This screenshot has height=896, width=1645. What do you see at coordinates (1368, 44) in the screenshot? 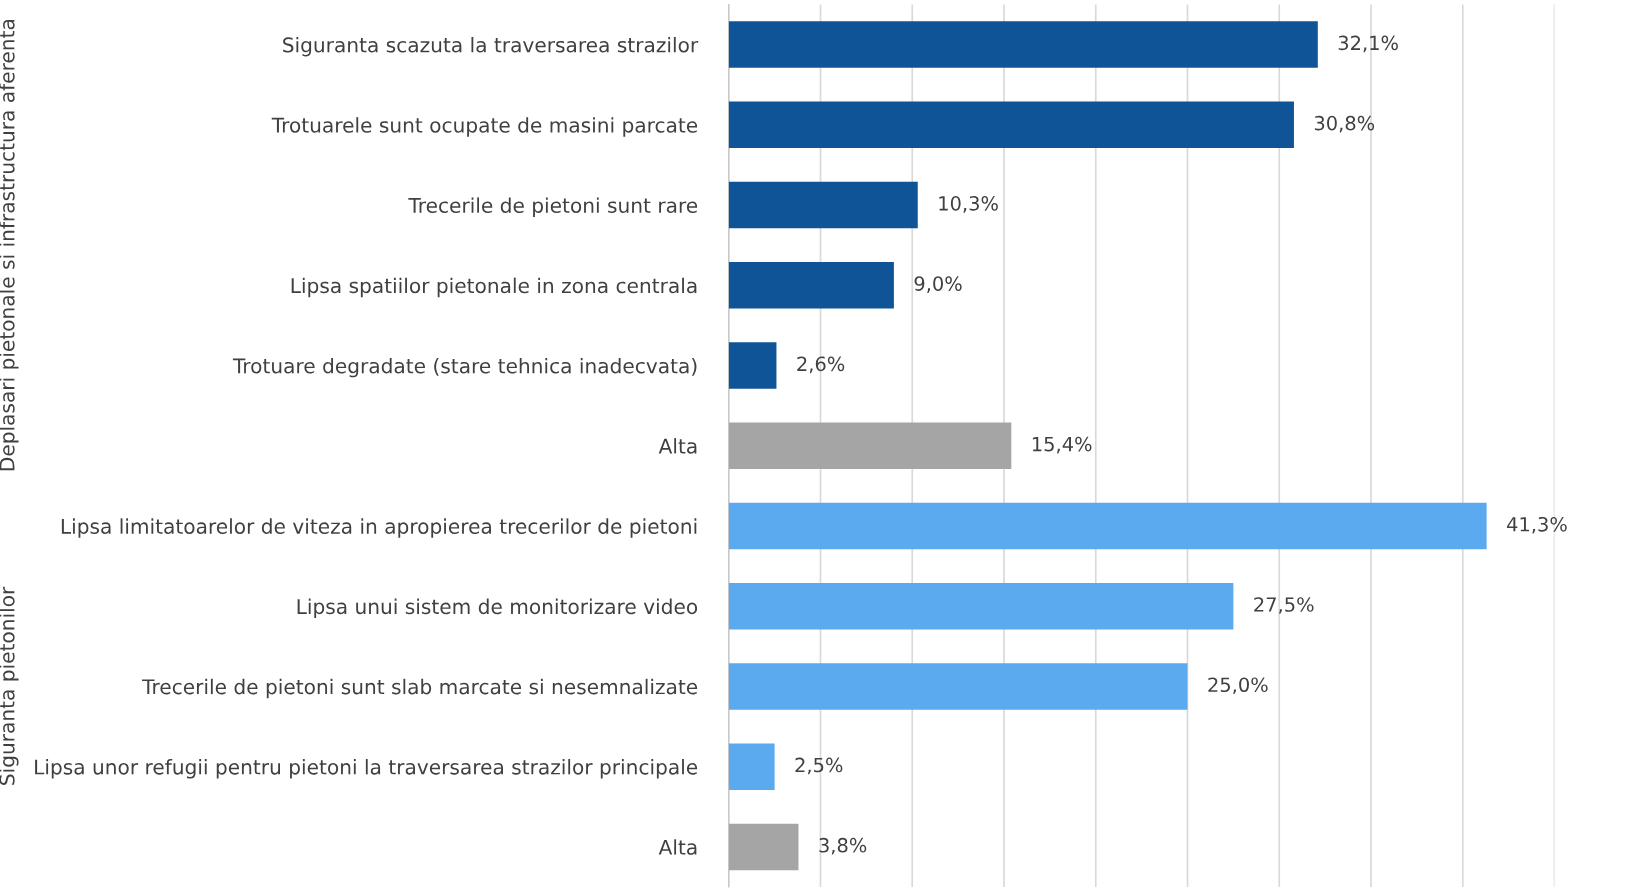
I see `data-label: 32,1%` at bounding box center [1368, 44].